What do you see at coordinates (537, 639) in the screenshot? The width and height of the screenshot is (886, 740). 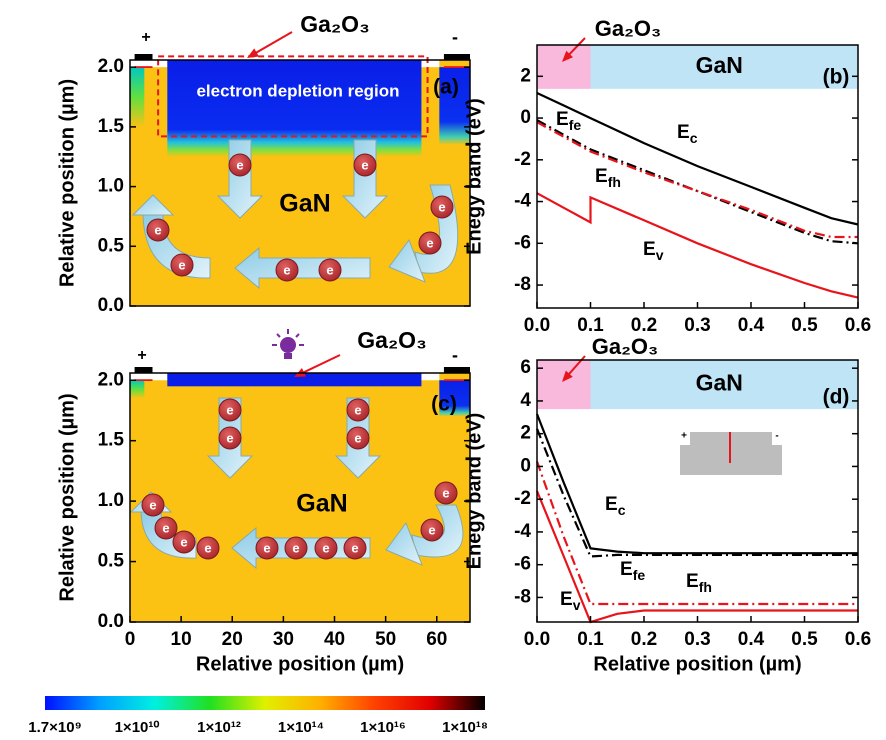 I see `x-tick-label: 0.0` at bounding box center [537, 639].